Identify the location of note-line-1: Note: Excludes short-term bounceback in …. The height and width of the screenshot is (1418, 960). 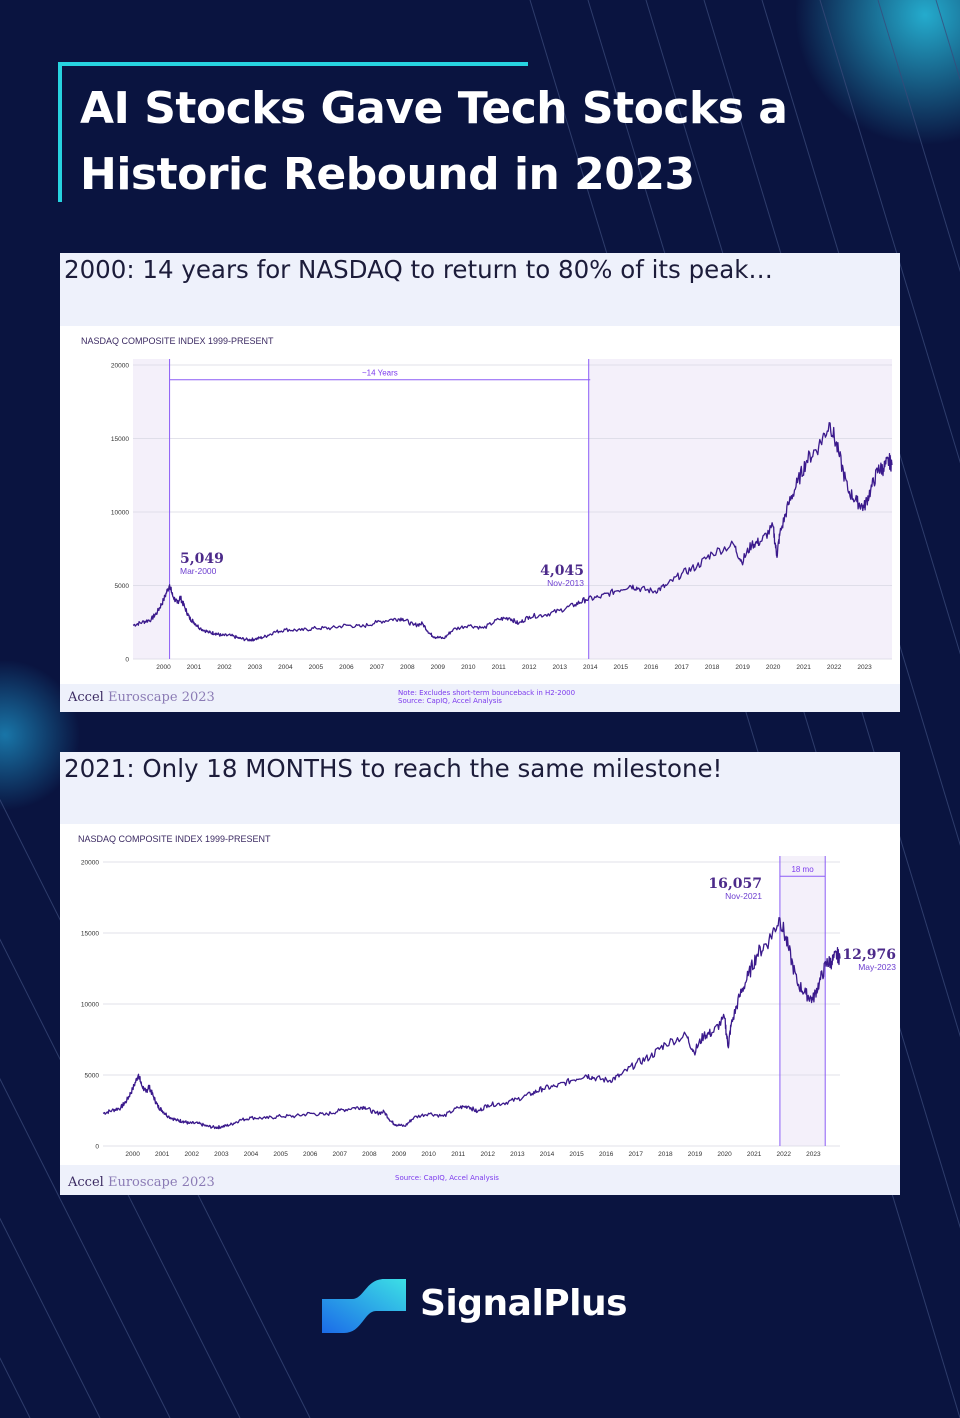
(487, 693).